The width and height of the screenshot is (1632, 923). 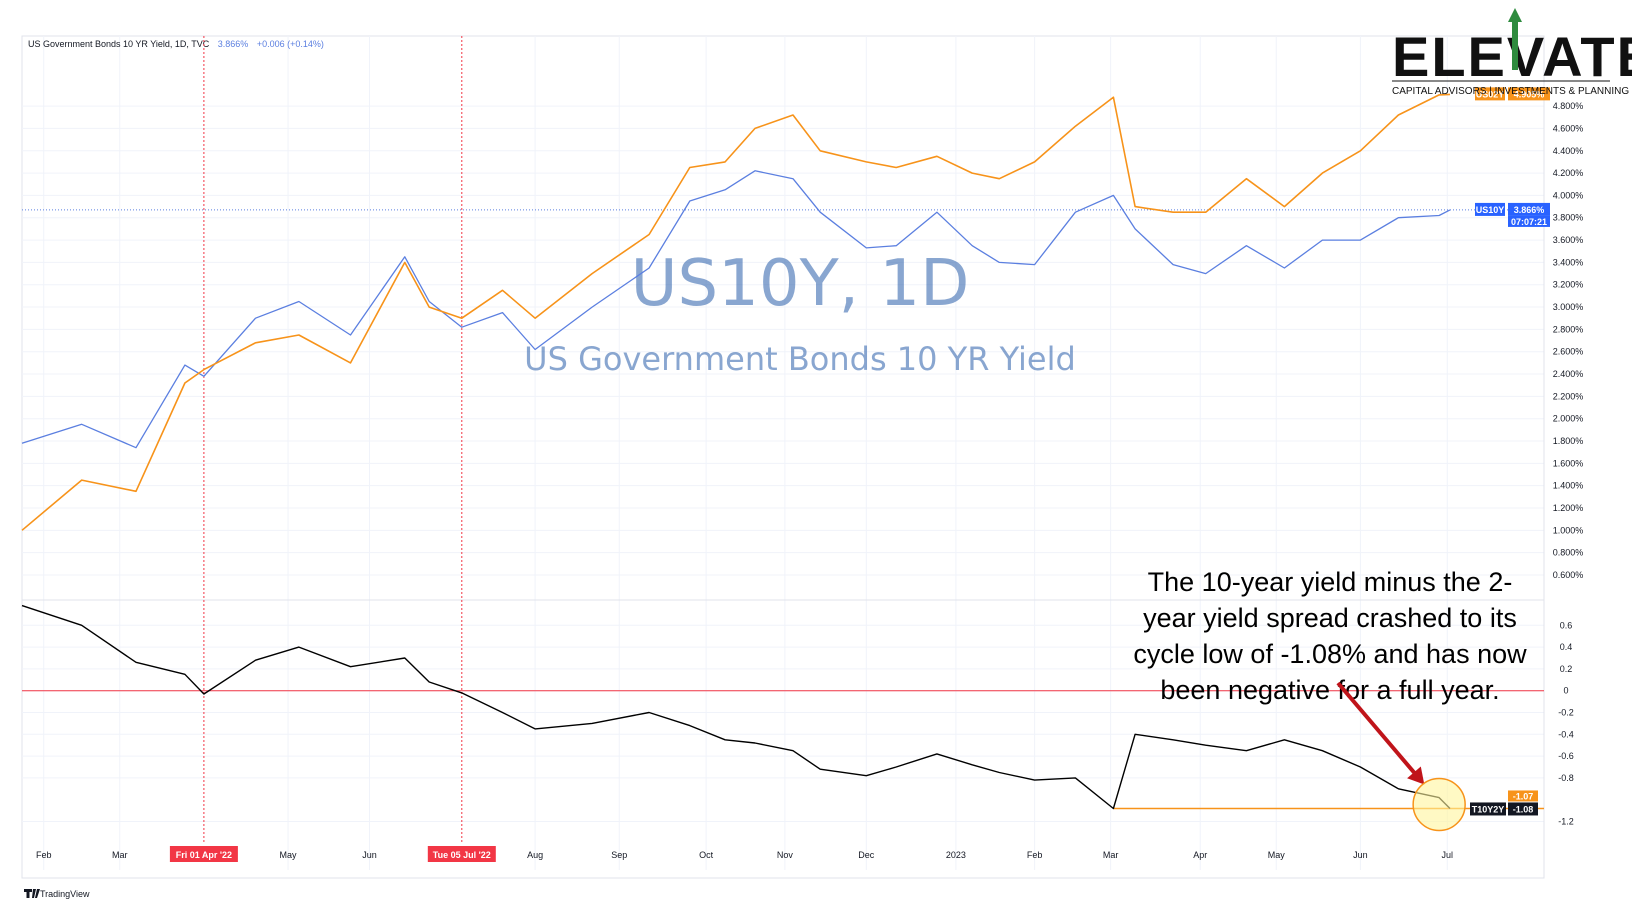 I want to click on t10y2y-prev-bg, so click(x=1523, y=796).